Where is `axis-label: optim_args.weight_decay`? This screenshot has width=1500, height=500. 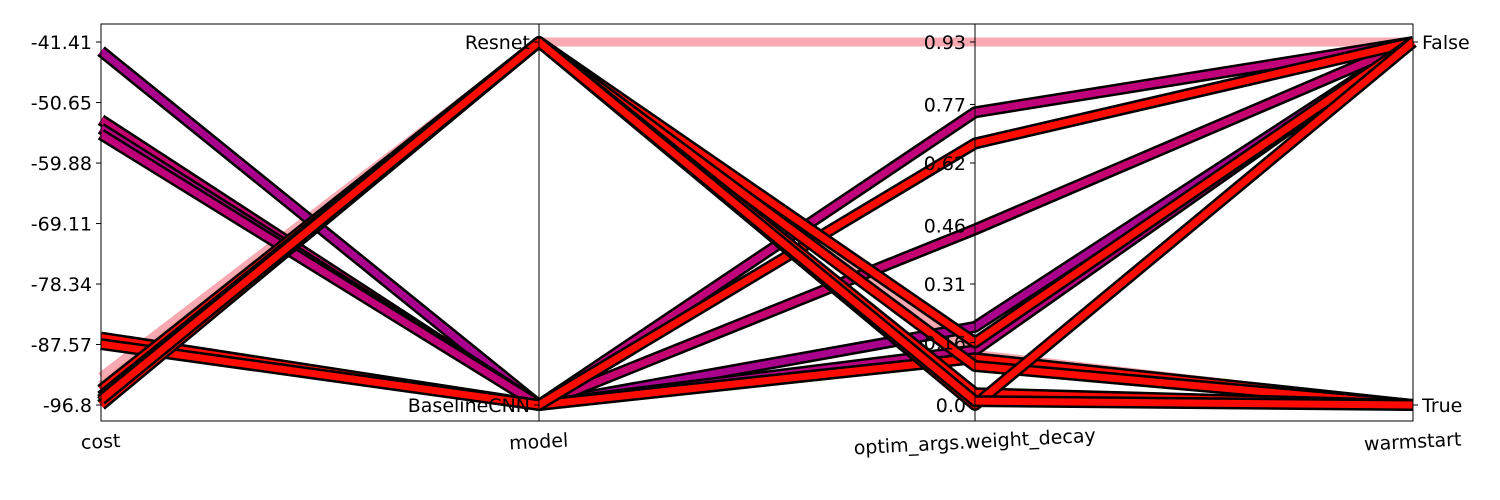
axis-label: optim_args.weight_decay is located at coordinates (974, 442).